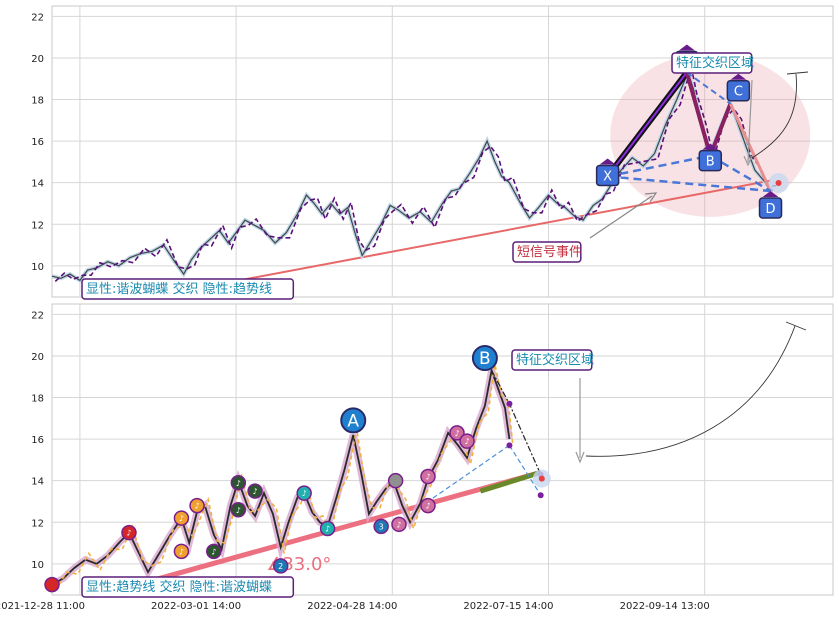 Image resolution: width=839 pixels, height=617 pixels. What do you see at coordinates (549, 252) in the screenshot?
I see `short-signal-label-text: 短信号事件` at bounding box center [549, 252].